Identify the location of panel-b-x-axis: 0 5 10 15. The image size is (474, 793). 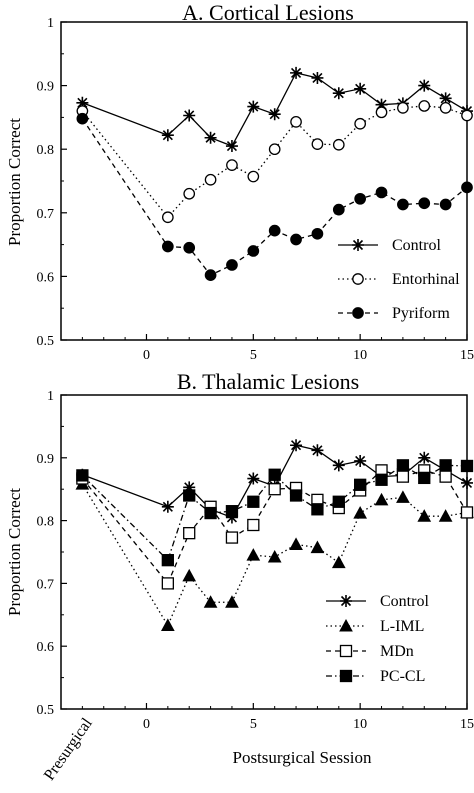
(277, 717).